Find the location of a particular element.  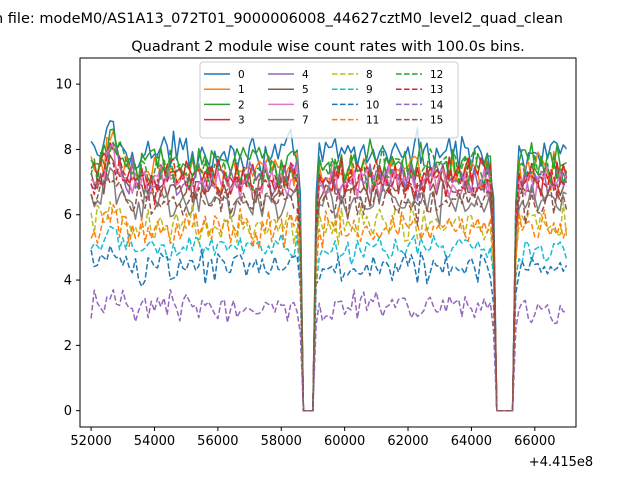

legend-entry-11: 11 is located at coordinates (355, 121).